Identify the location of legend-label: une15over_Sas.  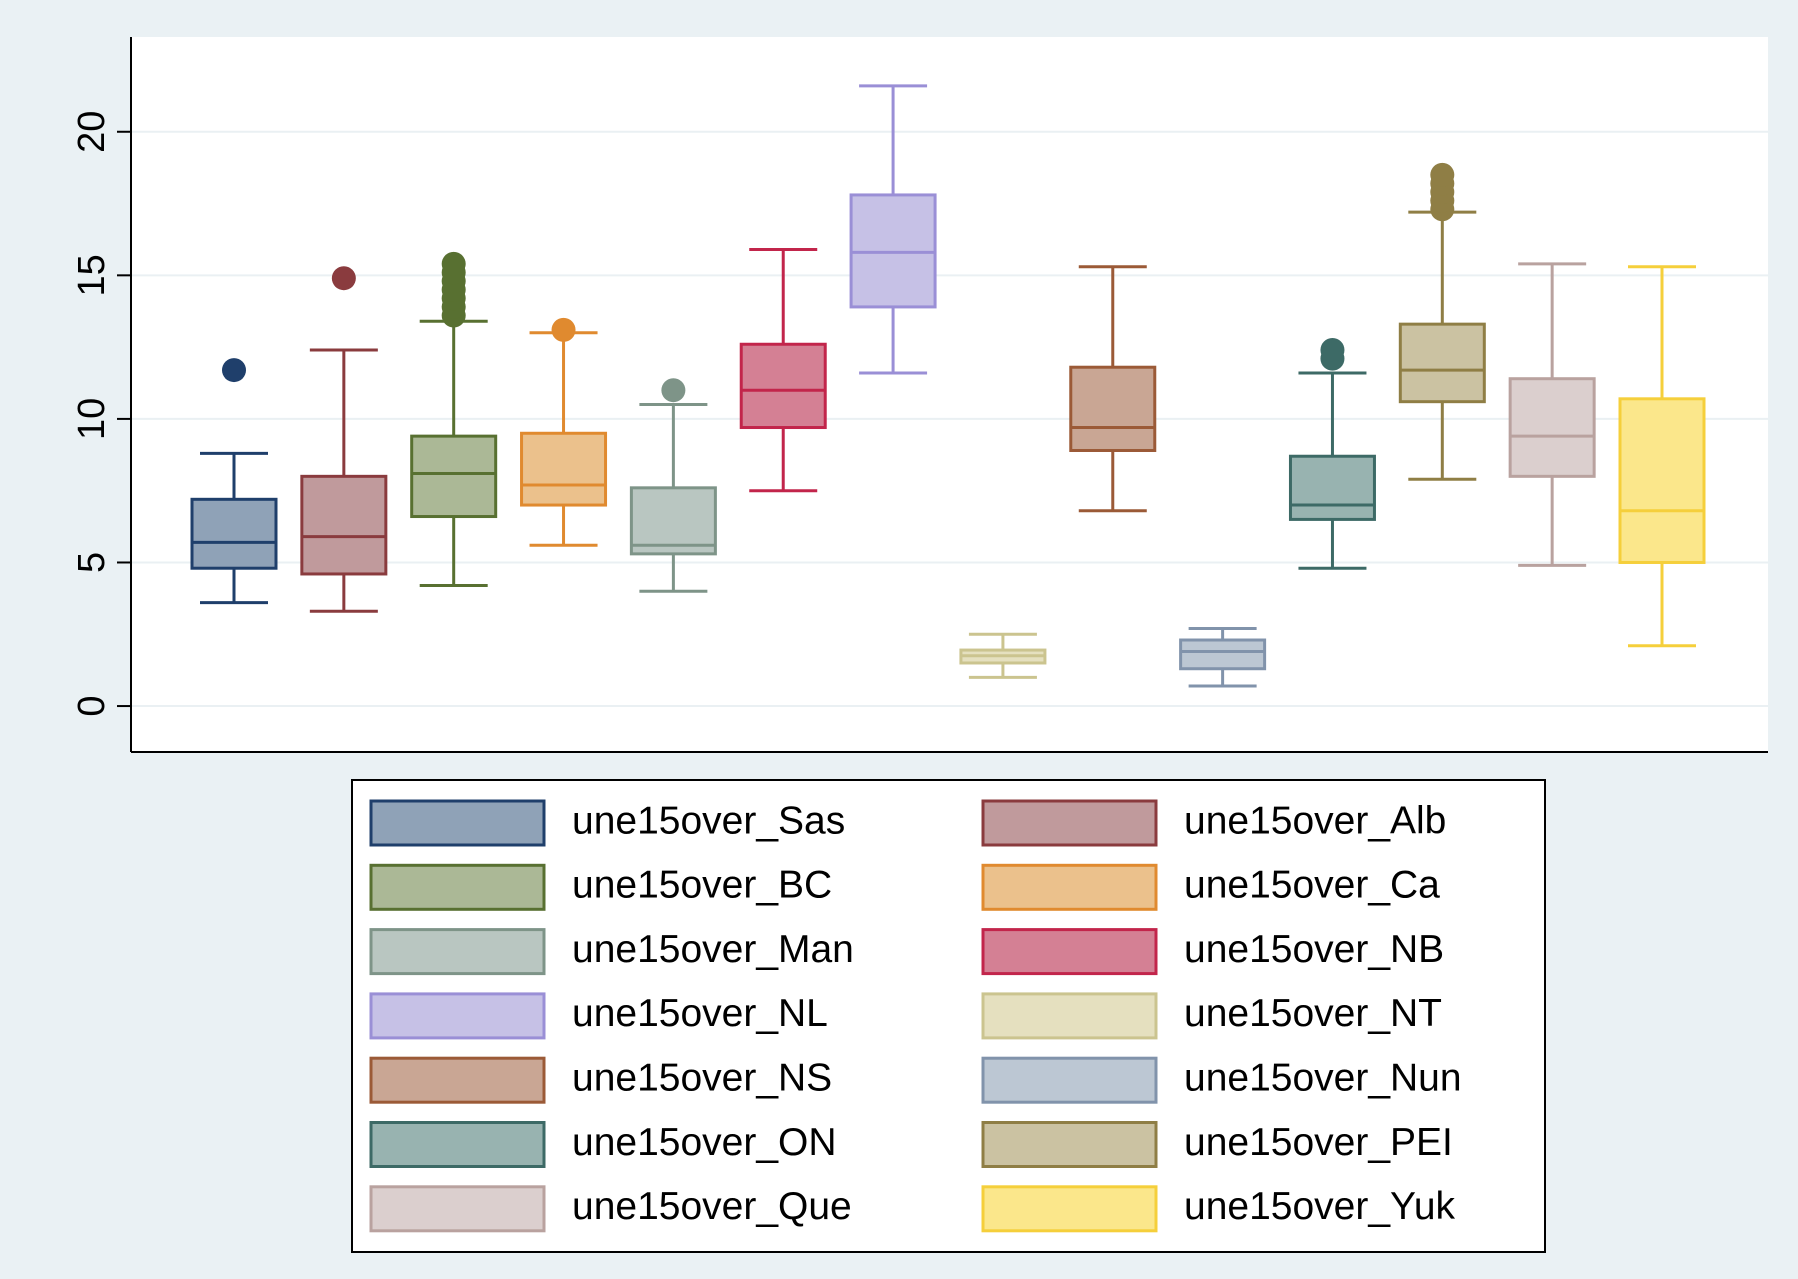
(708, 820).